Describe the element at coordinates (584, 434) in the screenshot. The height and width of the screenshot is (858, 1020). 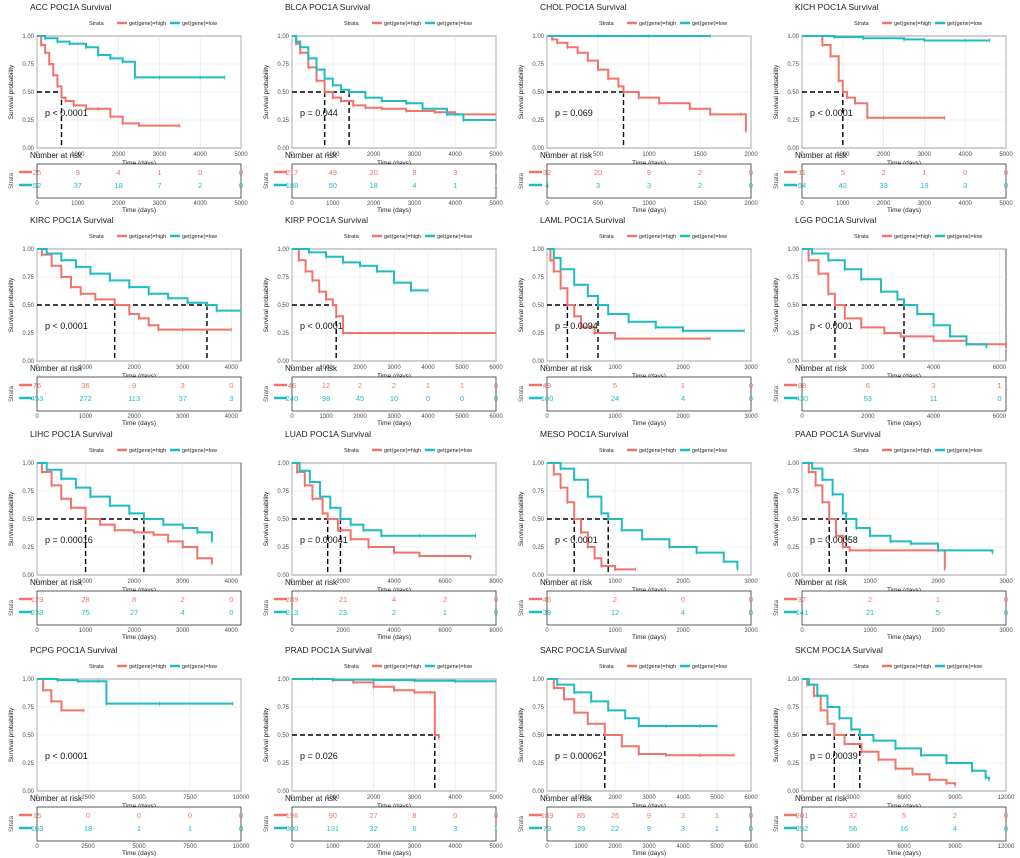
I see `panel-title: MESO POC1A Survival` at that location.